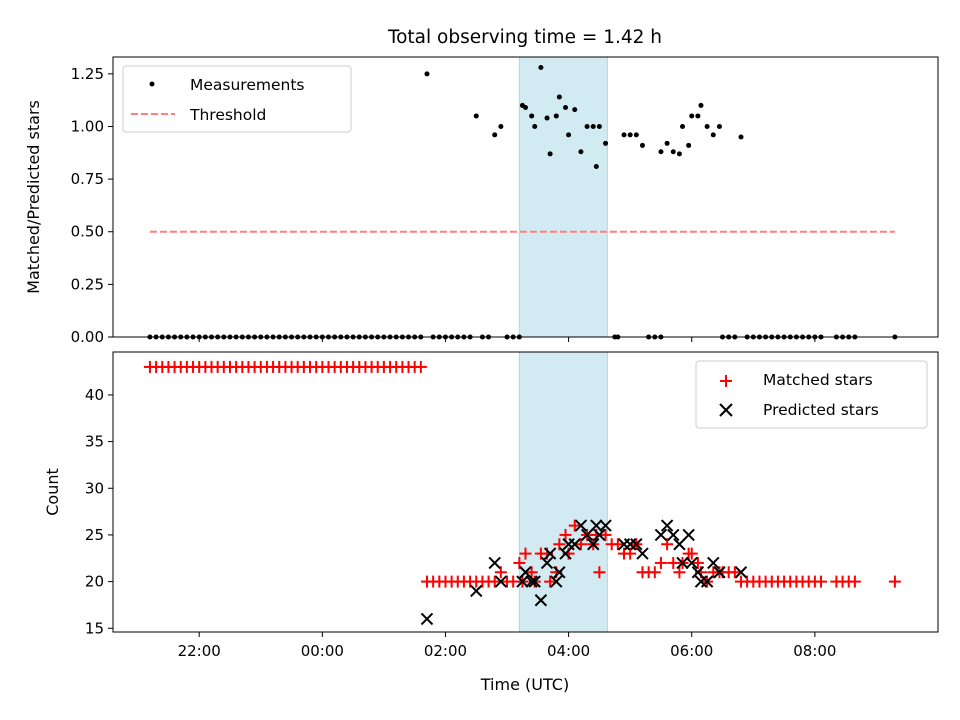 Image resolution: width=960 pixels, height=720 pixels. Describe the element at coordinates (92, 205) in the screenshot. I see `top-y-ticks: 0.00 0.25 0.50 0.75 1.00 1.25` at that location.